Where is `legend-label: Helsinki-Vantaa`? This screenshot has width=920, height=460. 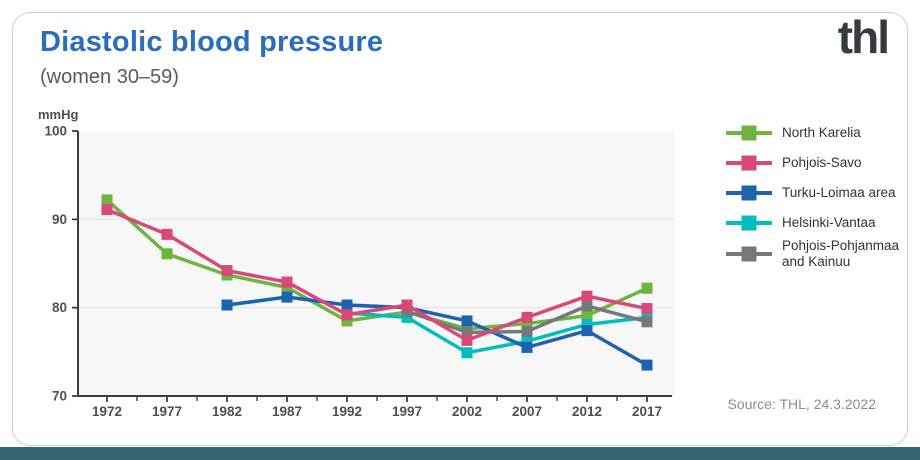
legend-label: Helsinki-Vantaa is located at coordinates (829, 222).